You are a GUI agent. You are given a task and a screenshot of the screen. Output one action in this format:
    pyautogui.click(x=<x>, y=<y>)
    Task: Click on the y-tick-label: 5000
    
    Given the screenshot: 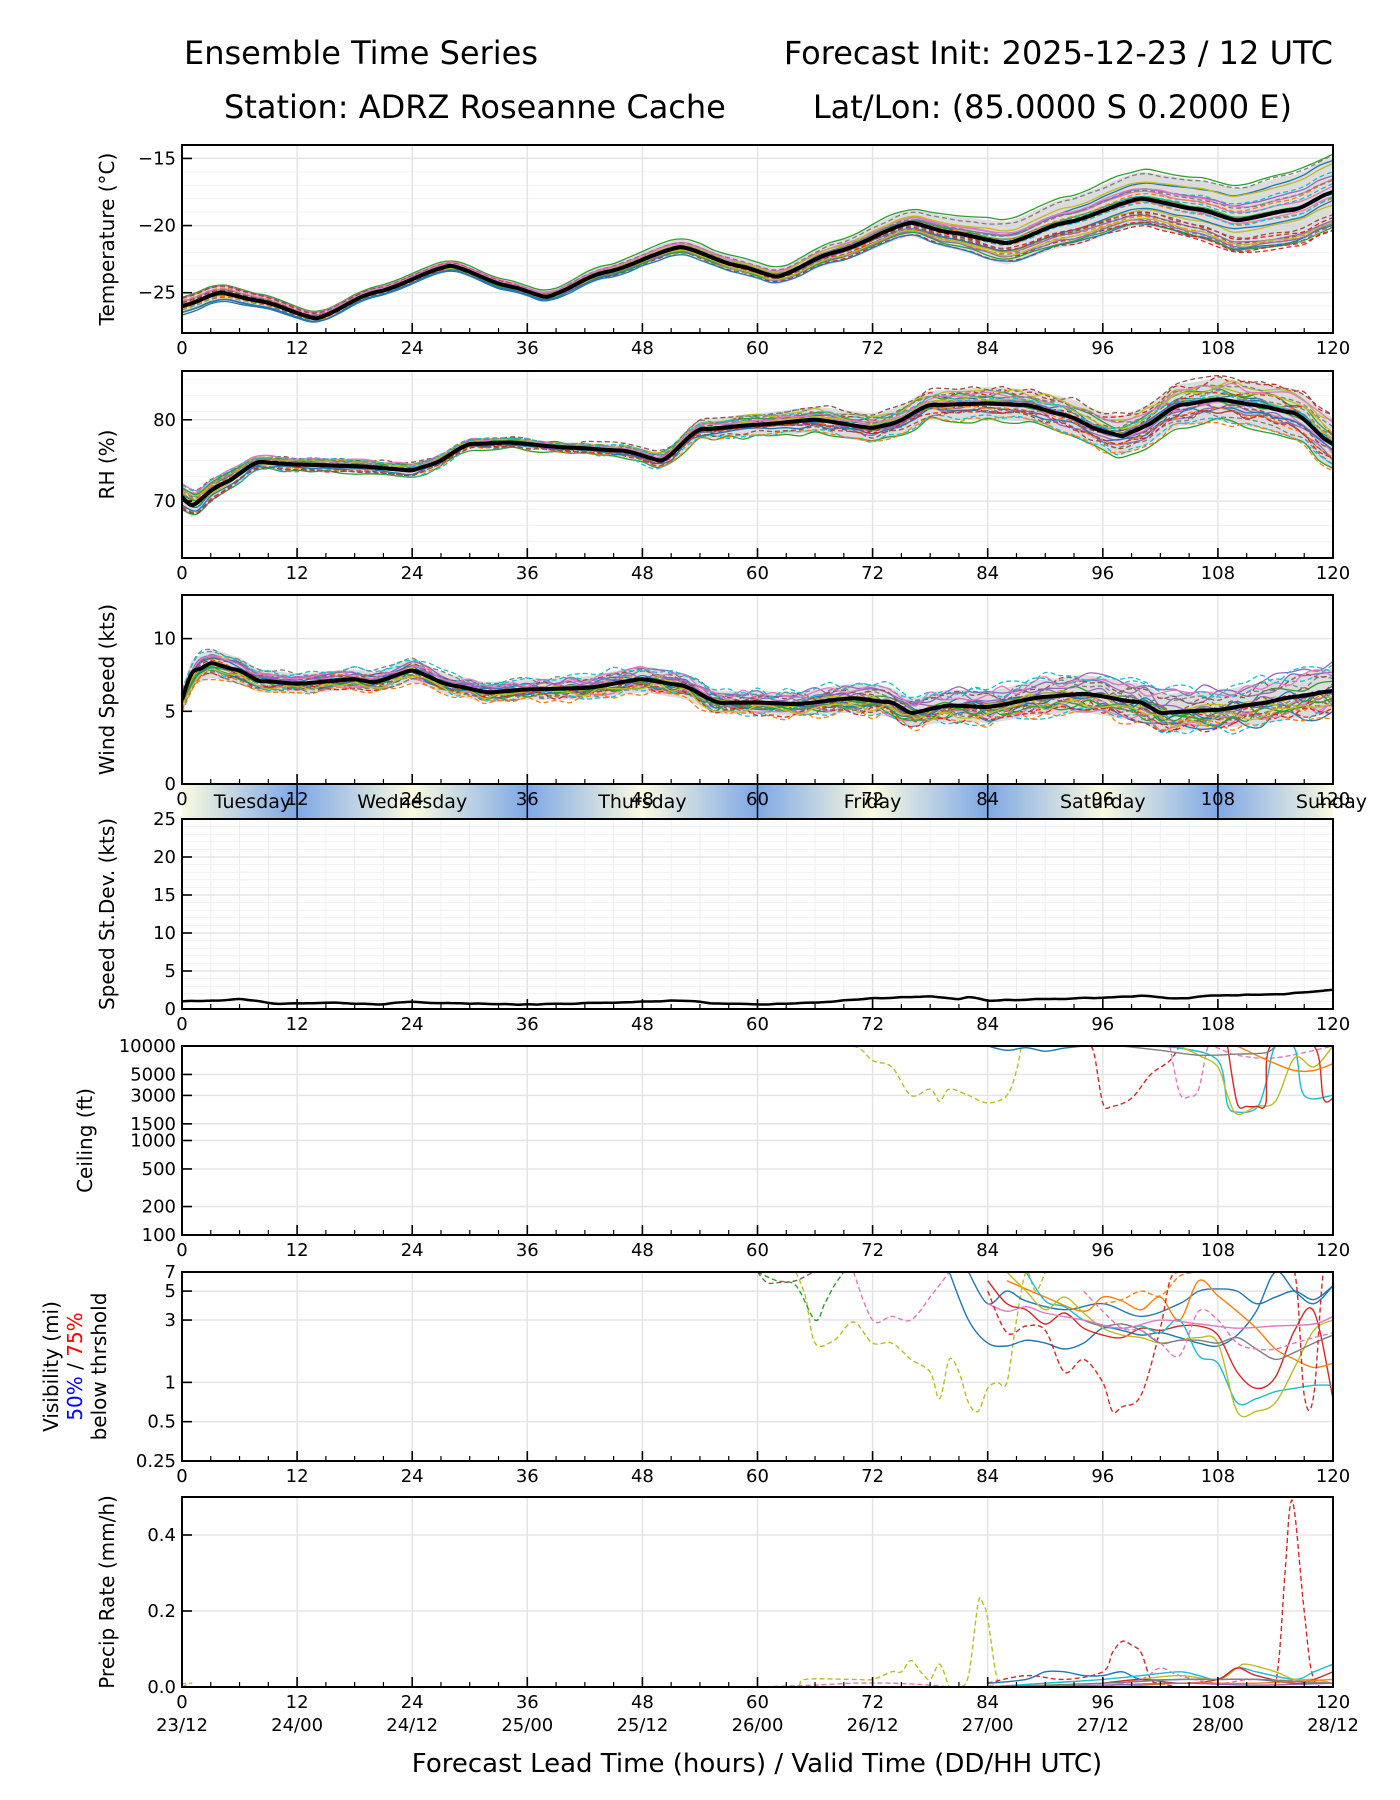 What is the action you would take?
    pyautogui.click(x=153, y=1074)
    